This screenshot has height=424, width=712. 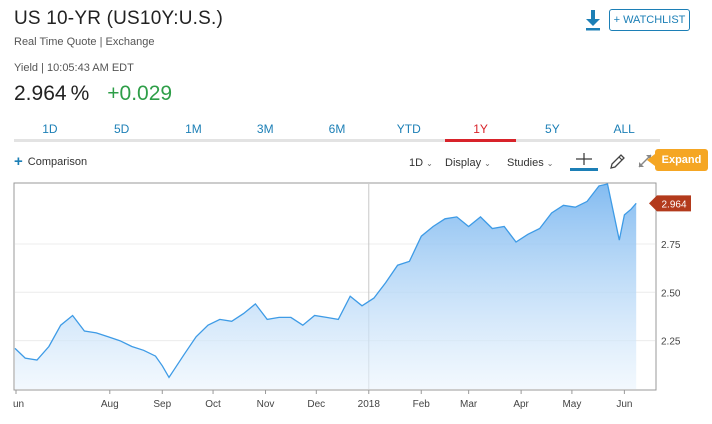 What do you see at coordinates (74, 68) in the screenshot?
I see `yield-timestamp: Yield | 10:05:43 AM EDT` at bounding box center [74, 68].